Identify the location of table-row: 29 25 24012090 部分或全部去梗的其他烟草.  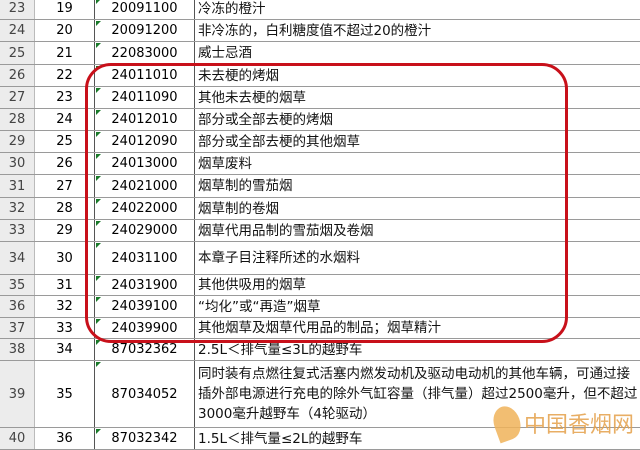
(320, 142).